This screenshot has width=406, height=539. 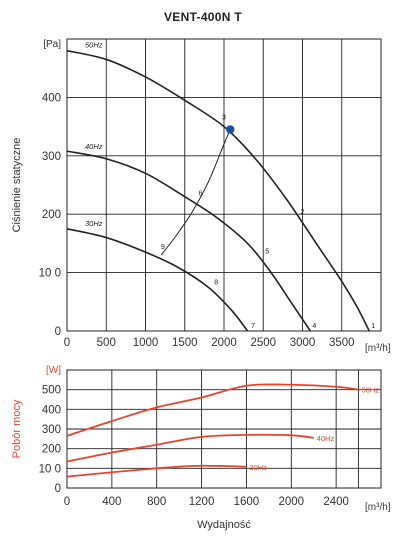 I want to click on x-tick-label: 1600, so click(x=247, y=502).